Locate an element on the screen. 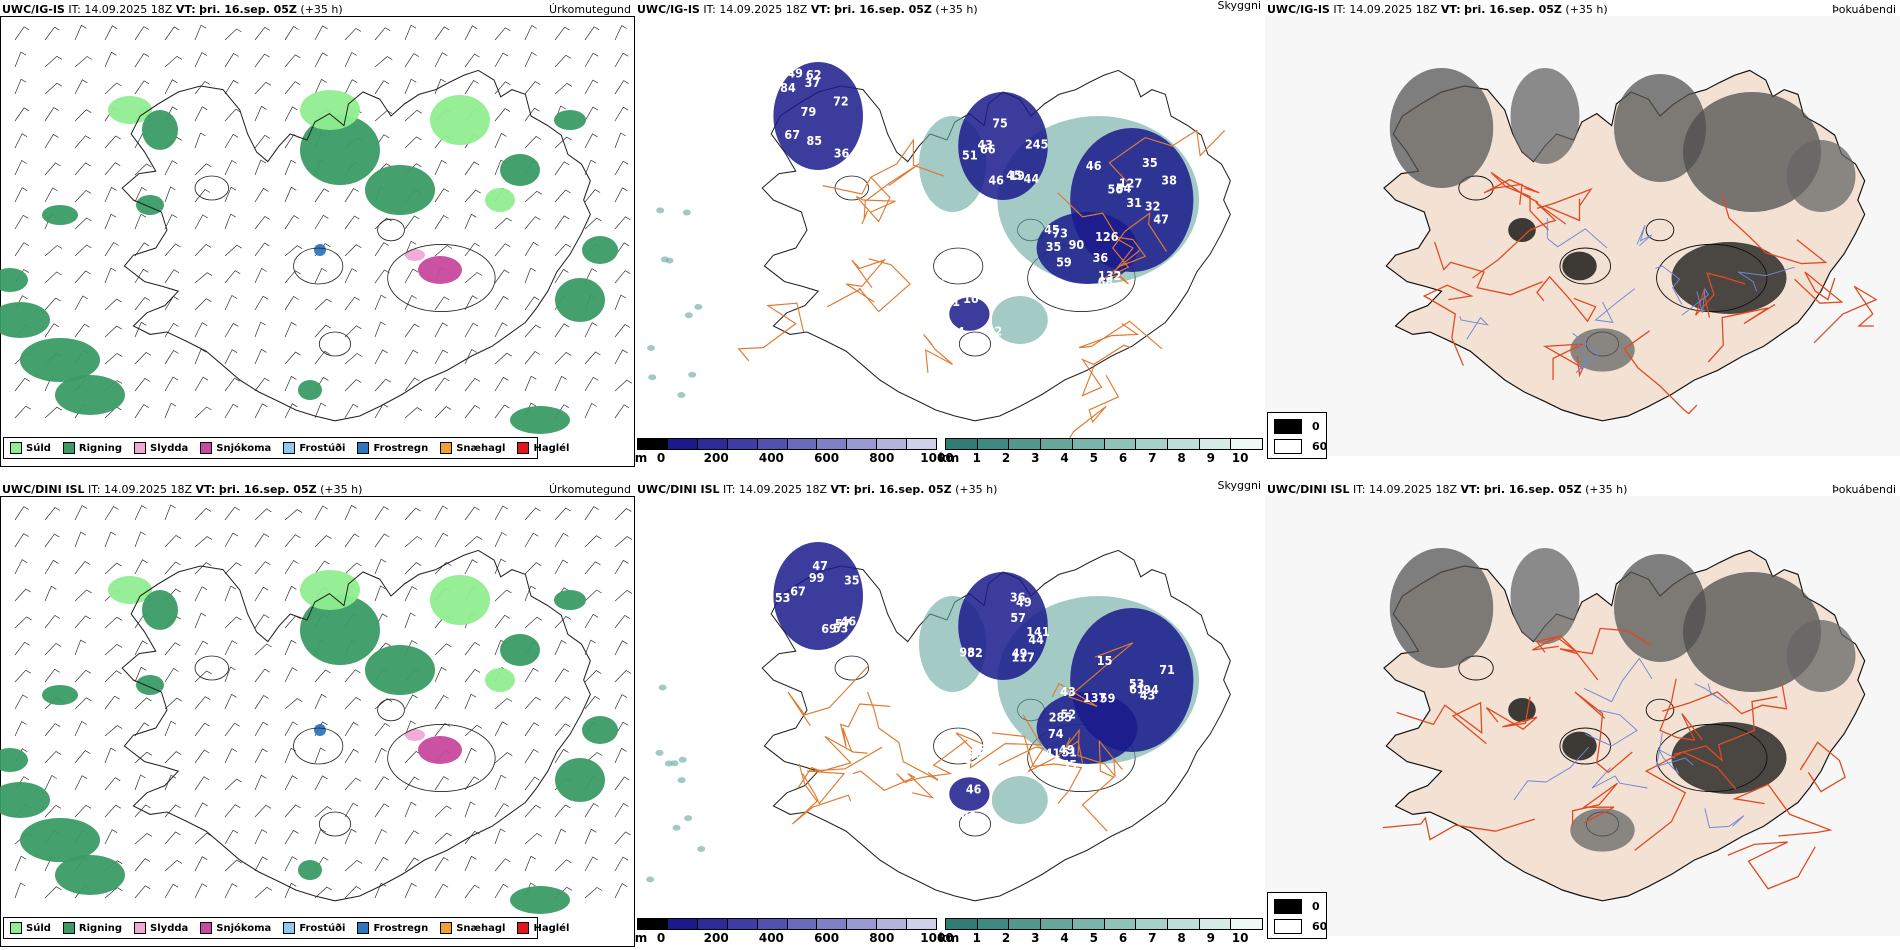 The width and height of the screenshot is (1900, 950). cloud-base-label: 245 is located at coordinates (1036, 144).